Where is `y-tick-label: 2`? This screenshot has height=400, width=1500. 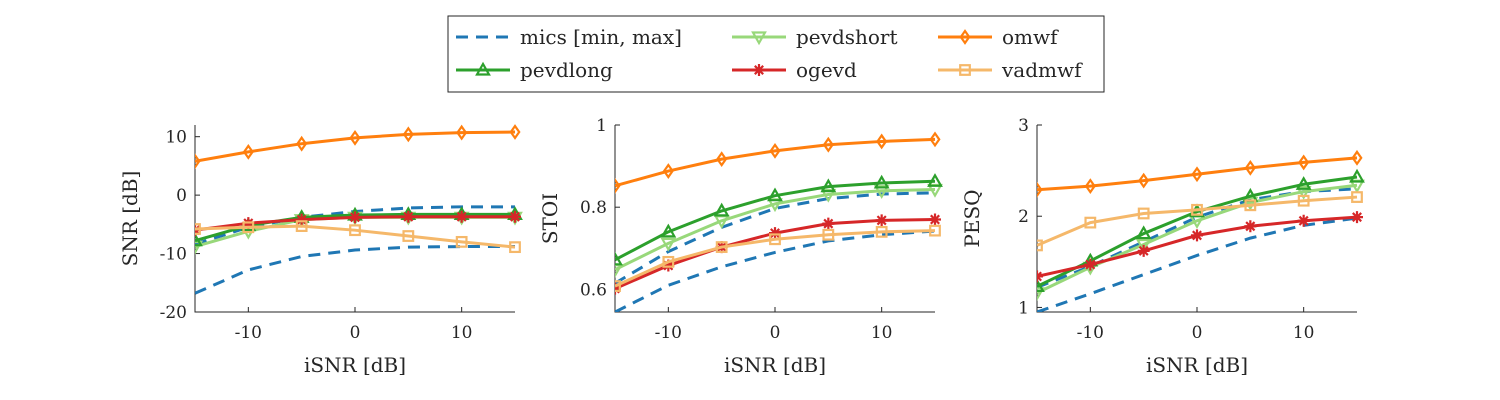
y-tick-label: 2 is located at coordinates (1023, 217).